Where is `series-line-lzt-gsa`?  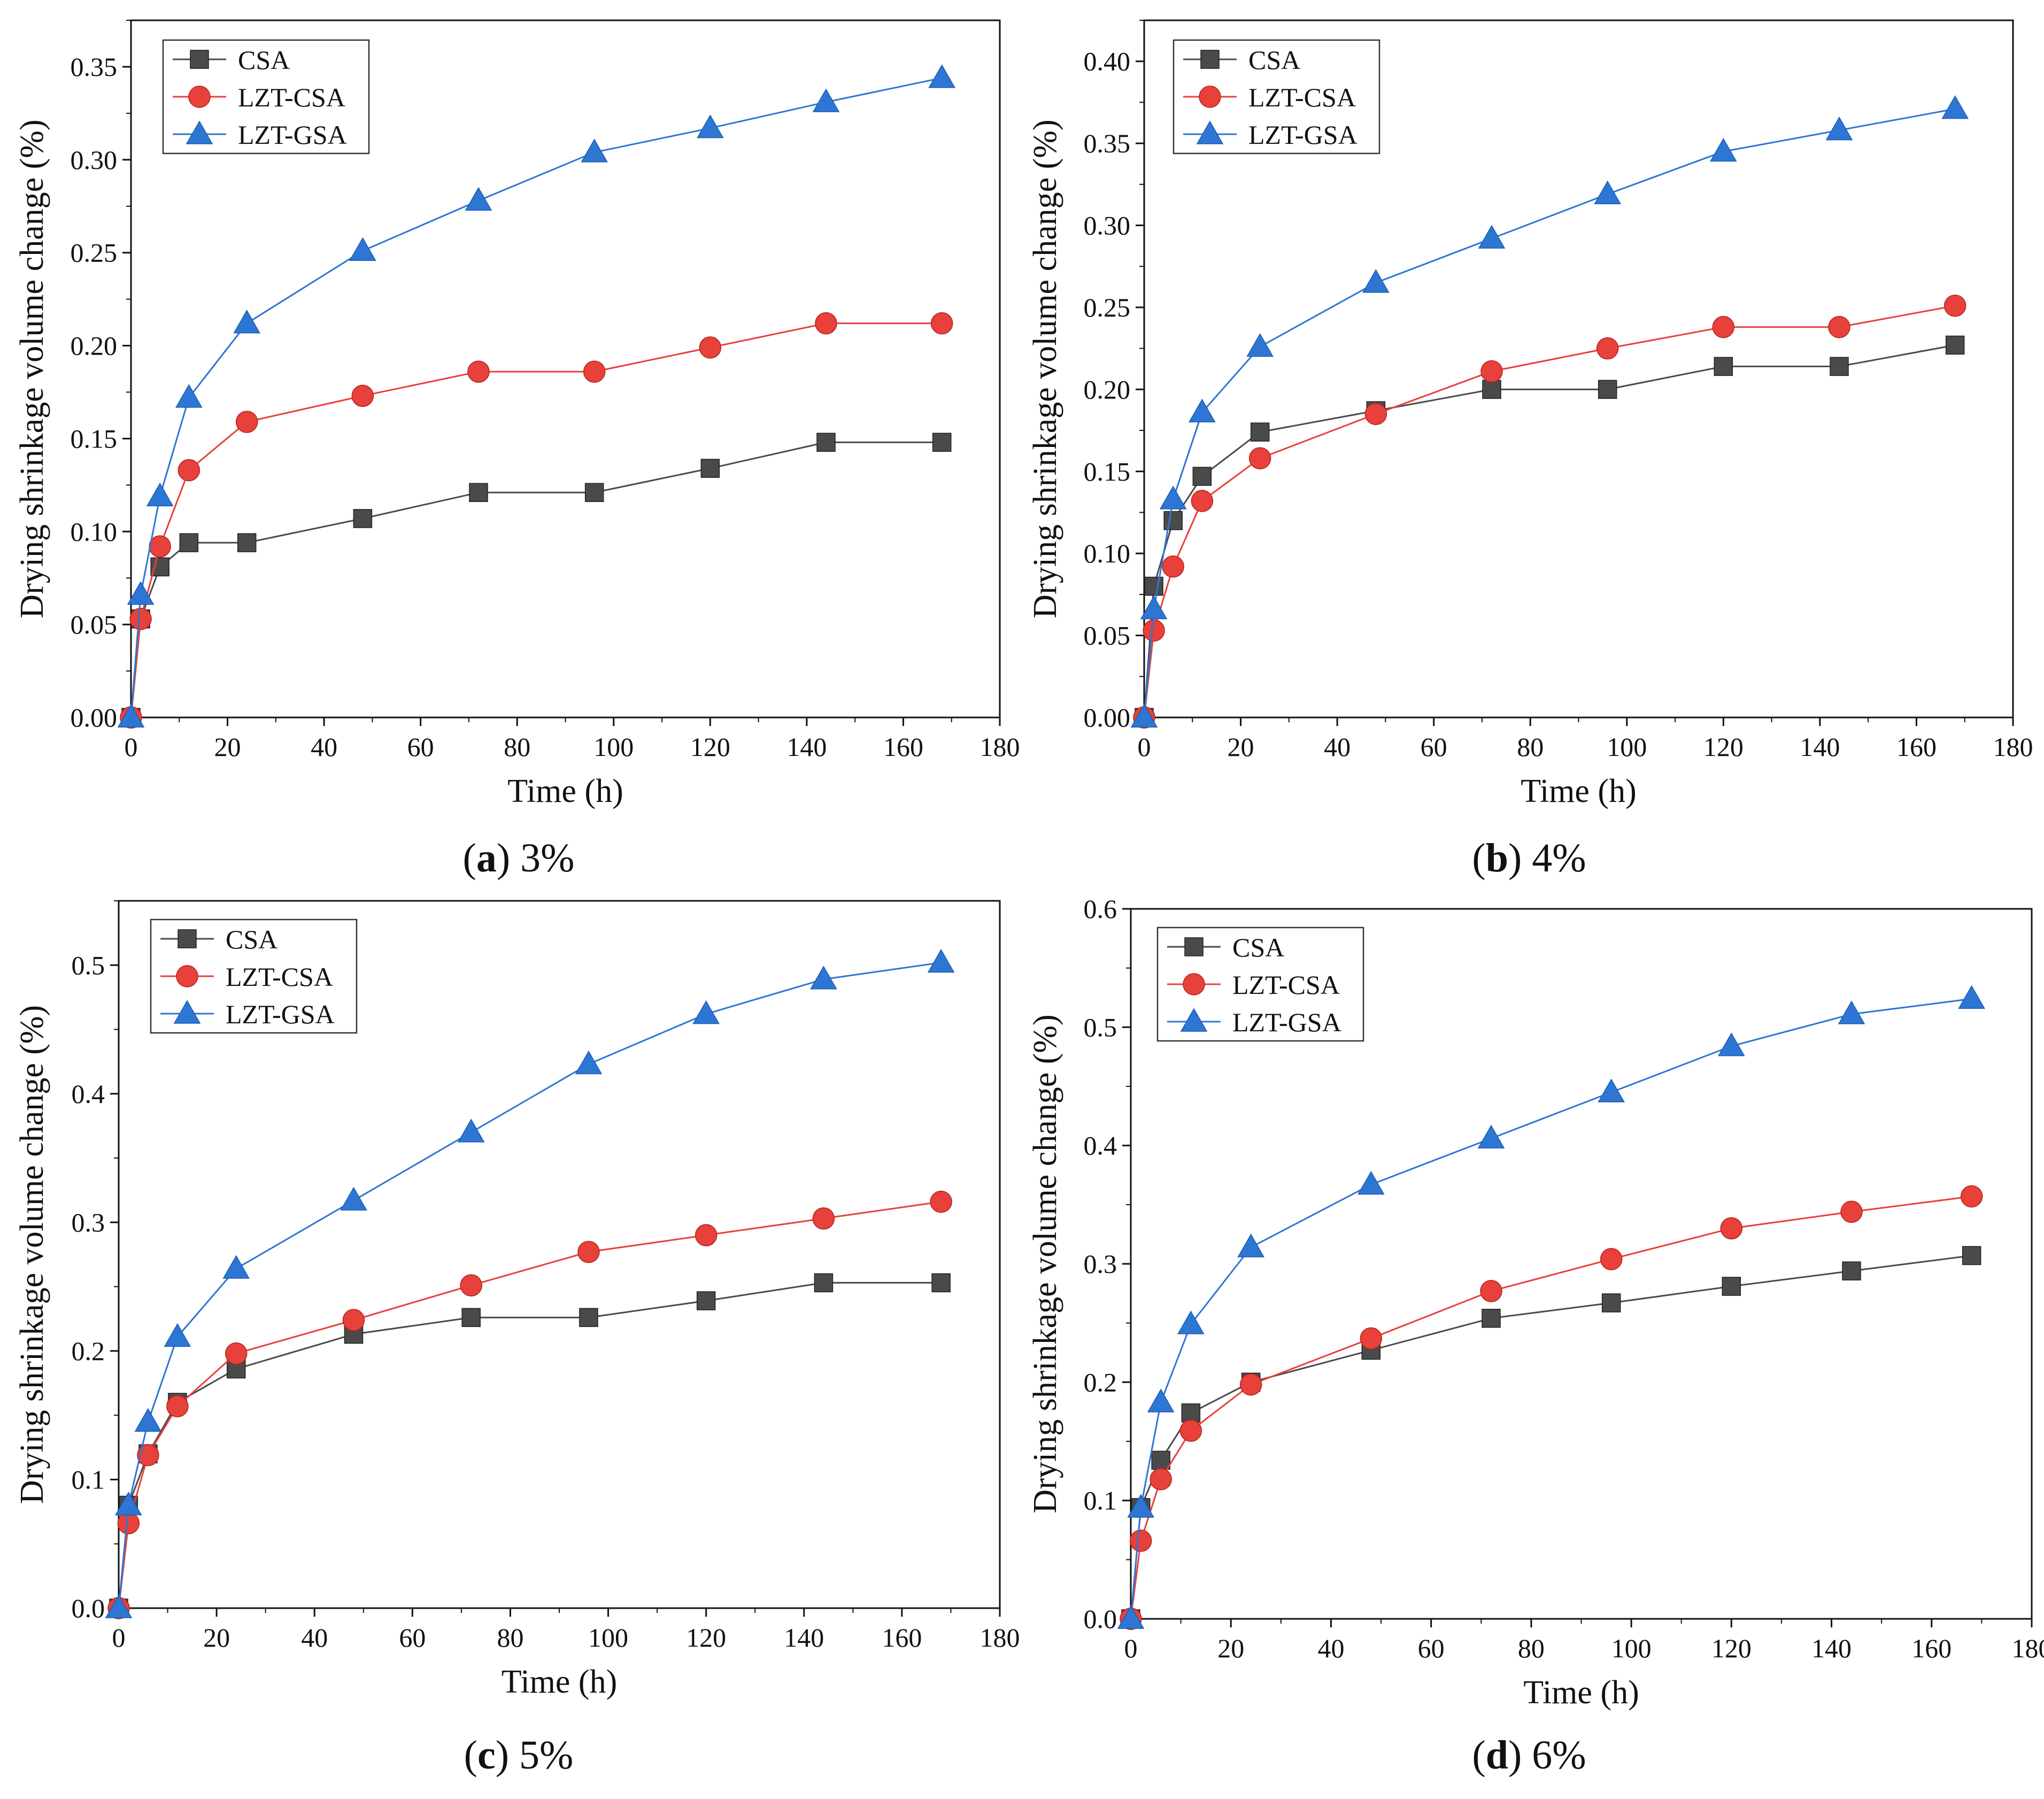 series-line-lzt-gsa is located at coordinates (1549, 413).